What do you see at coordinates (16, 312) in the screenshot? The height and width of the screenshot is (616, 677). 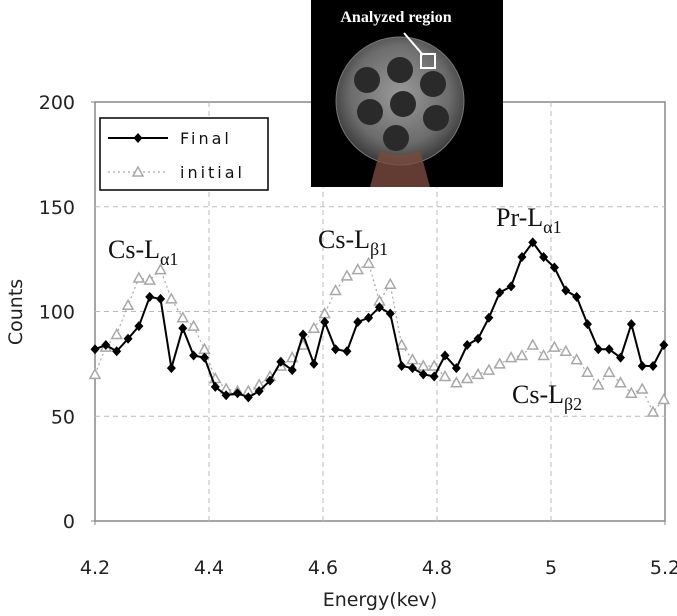 I see `y-axis-title: Counts` at bounding box center [16, 312].